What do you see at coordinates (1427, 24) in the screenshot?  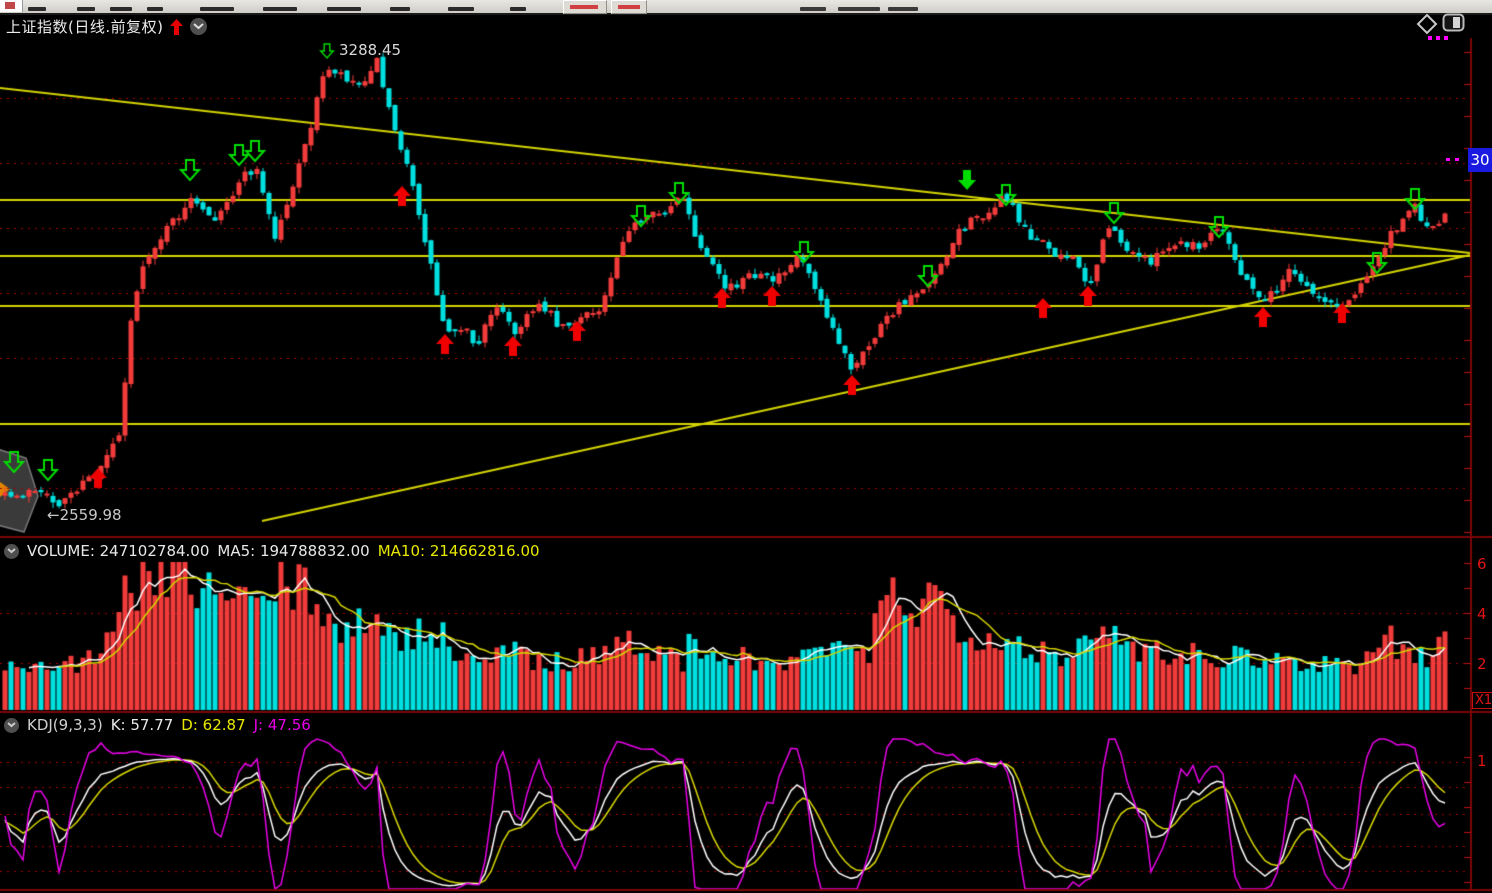 I see `diamond-tool-icon` at bounding box center [1427, 24].